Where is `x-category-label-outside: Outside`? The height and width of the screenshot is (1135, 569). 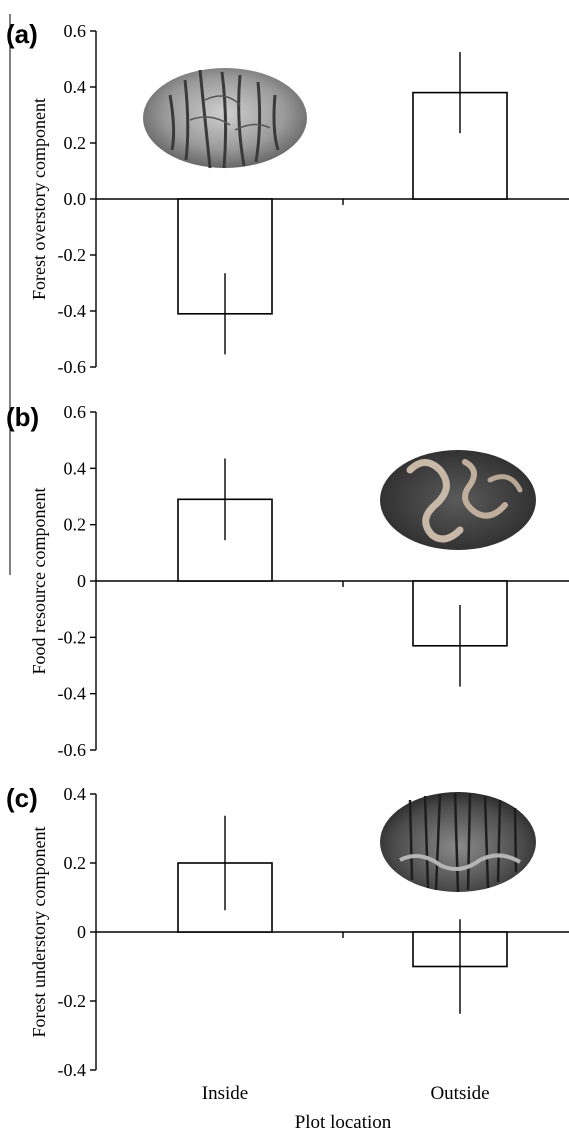
x-category-label-outside: Outside is located at coordinates (459, 1093).